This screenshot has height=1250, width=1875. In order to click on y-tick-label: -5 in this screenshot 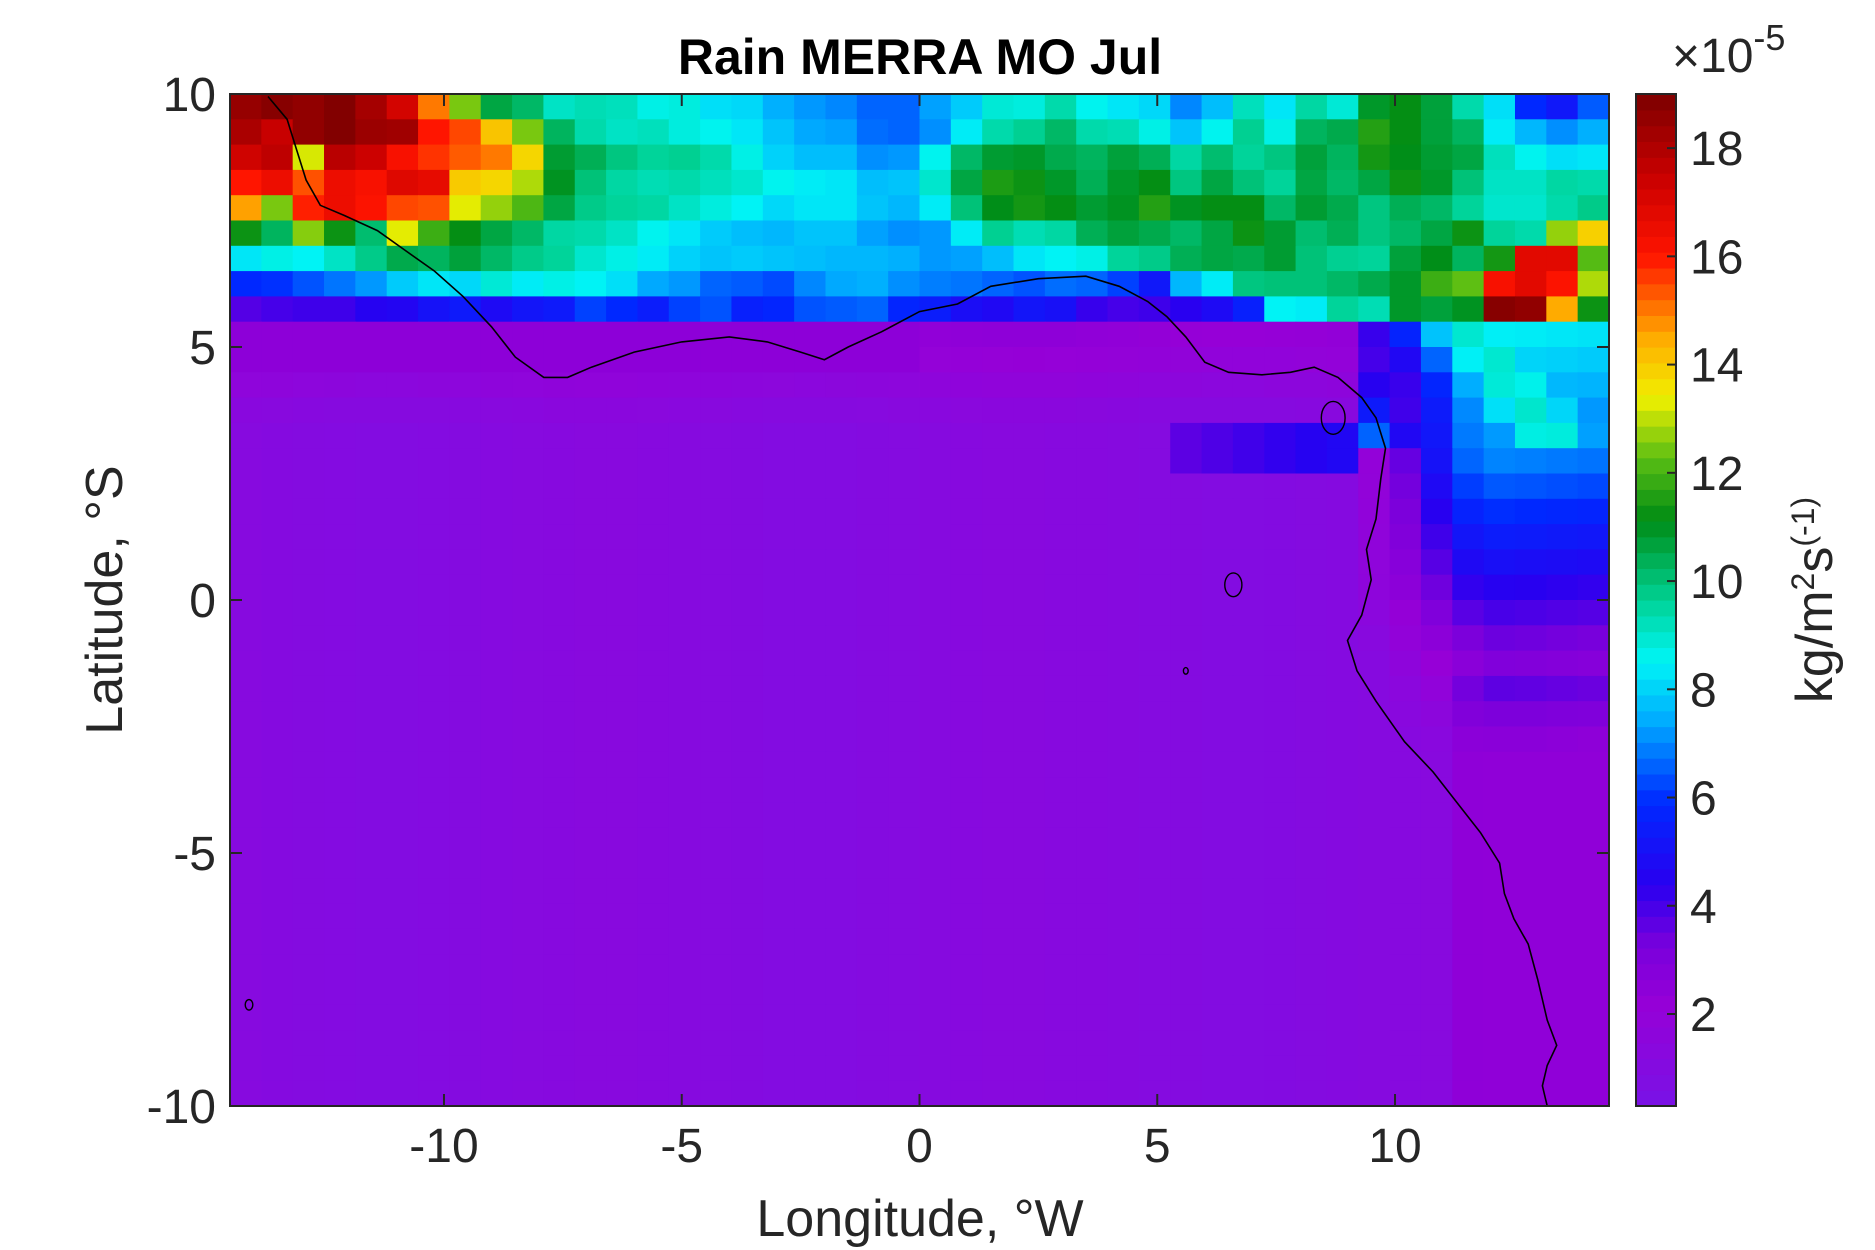, I will do `click(194, 854)`.